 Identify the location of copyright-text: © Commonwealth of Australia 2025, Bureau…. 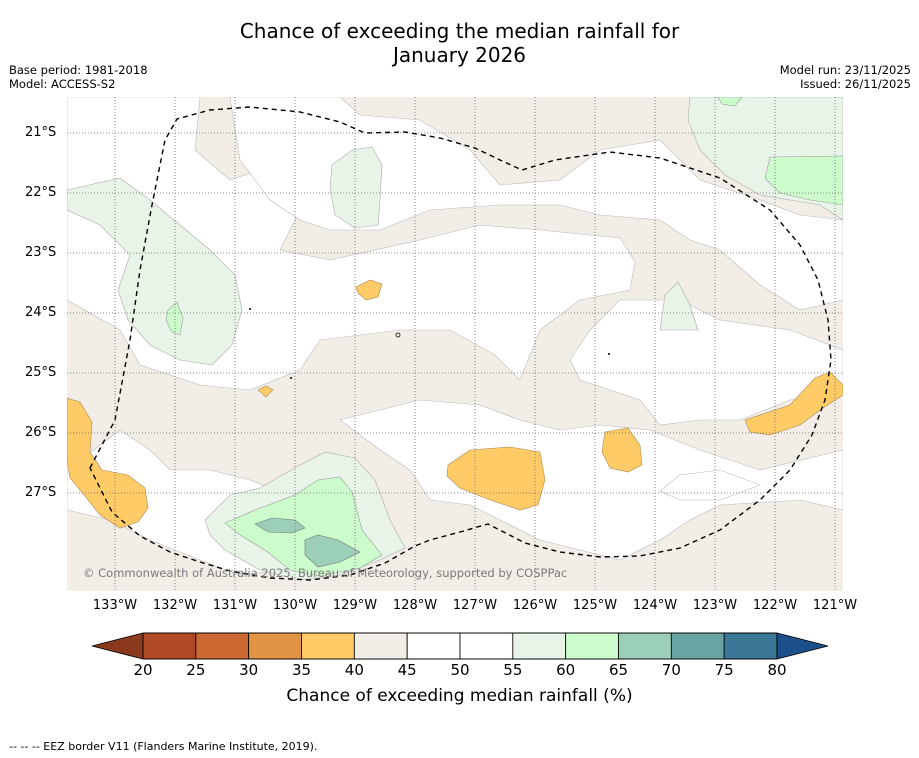
(325, 573).